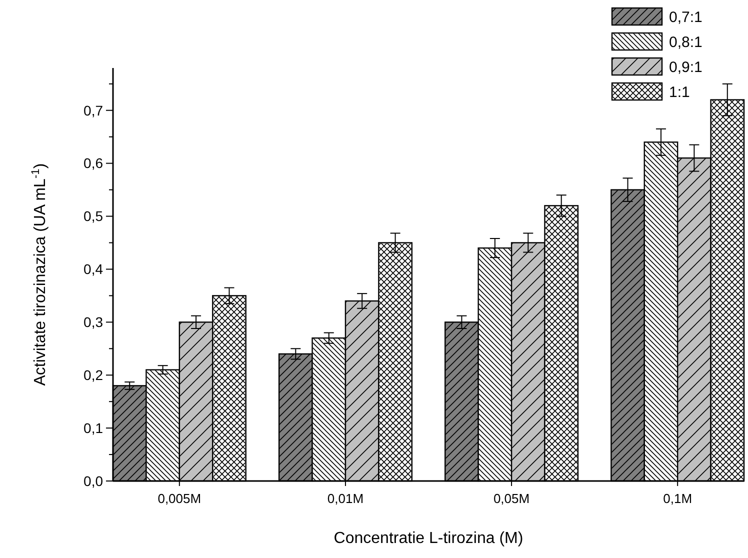 This screenshot has height=558, width=748. I want to click on y-tick-label: 0,6, so click(94, 163).